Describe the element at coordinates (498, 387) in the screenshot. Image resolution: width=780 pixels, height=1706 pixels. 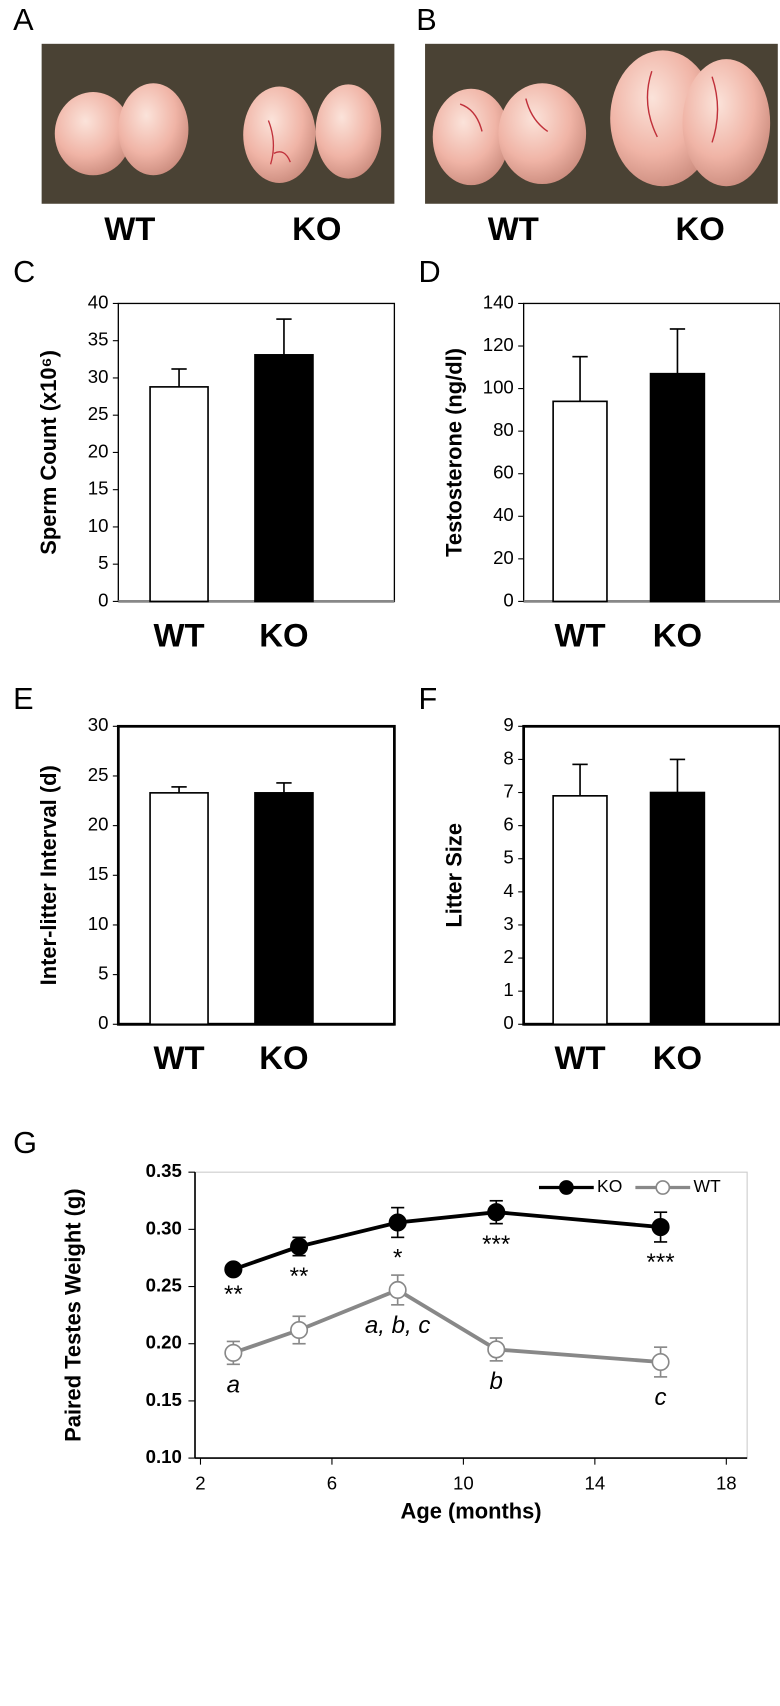
I see `y-tick-label: 100` at that location.